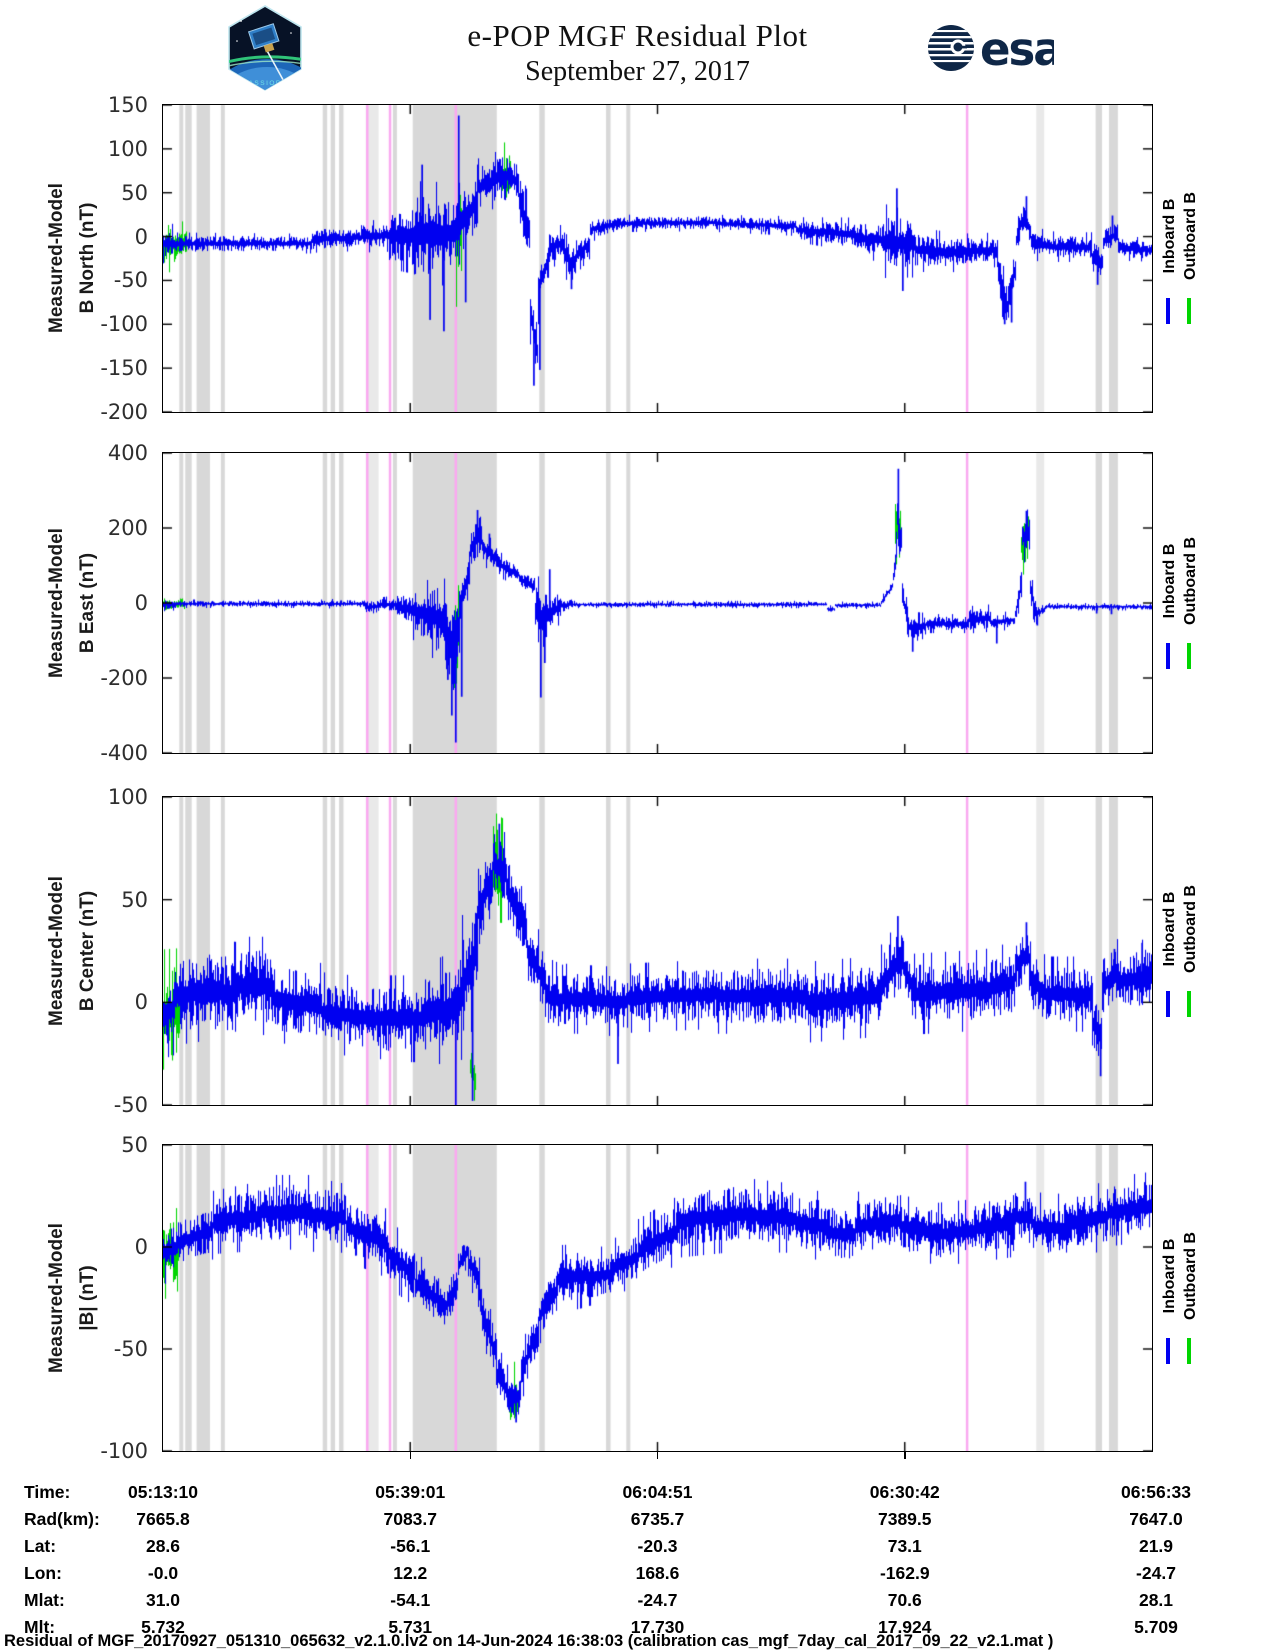 The width and height of the screenshot is (1275, 1650). I want to click on legend-outboard-label-panel3: Outboard B, so click(1190, 929).